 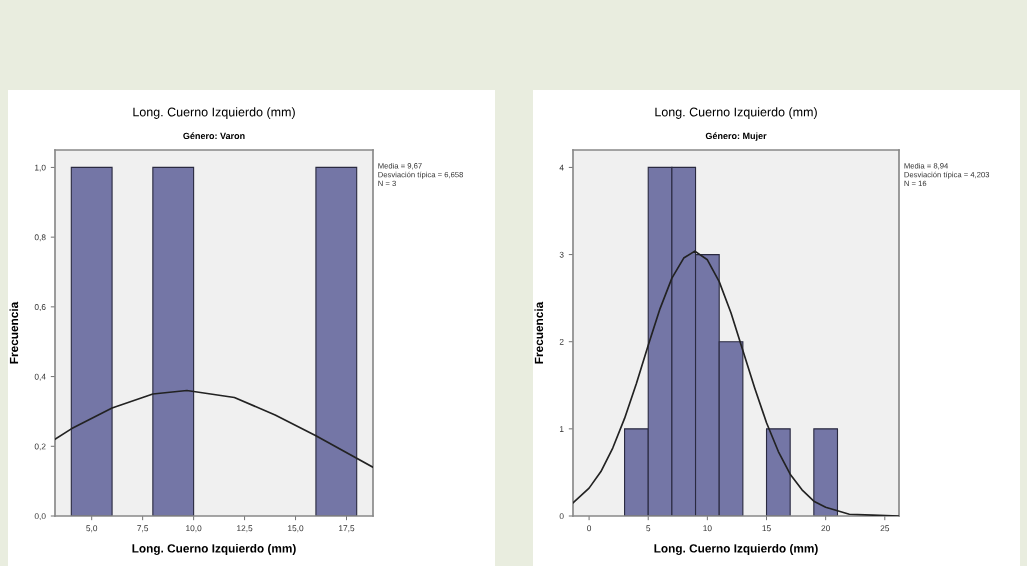 I want to click on x-tick-label: 5,0, so click(x=92, y=529).